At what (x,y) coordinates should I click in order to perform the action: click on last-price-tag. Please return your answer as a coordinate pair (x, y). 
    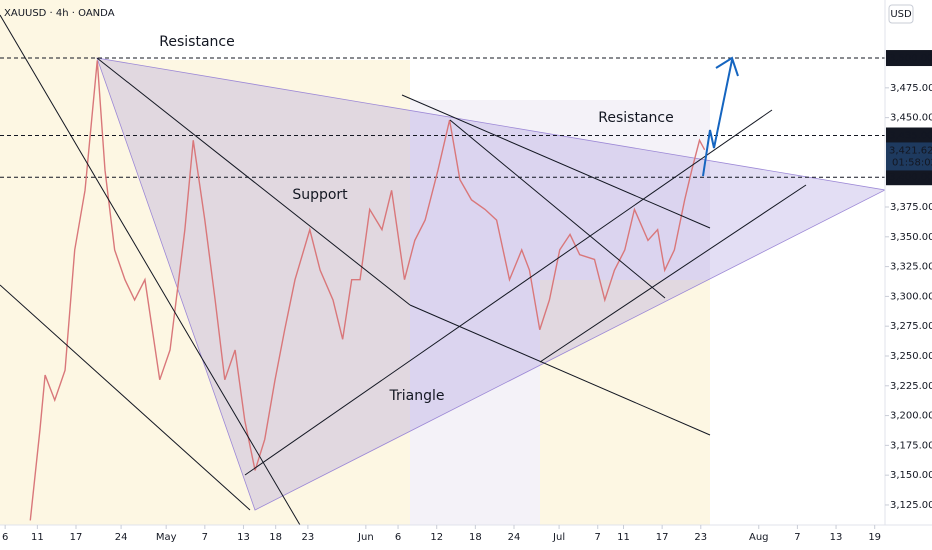
    Looking at the image, I should click on (909, 156).